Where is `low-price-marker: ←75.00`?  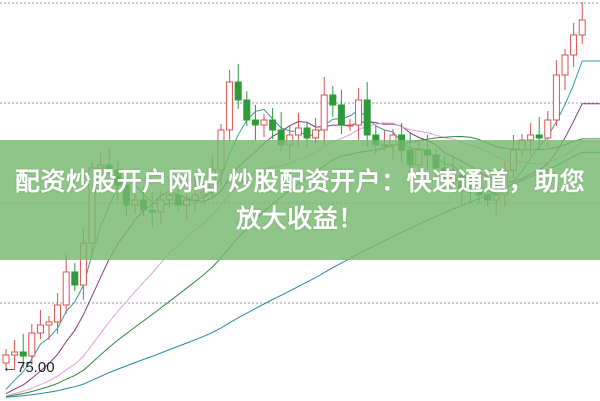
low-price-marker: ←75.00 is located at coordinates (28, 367).